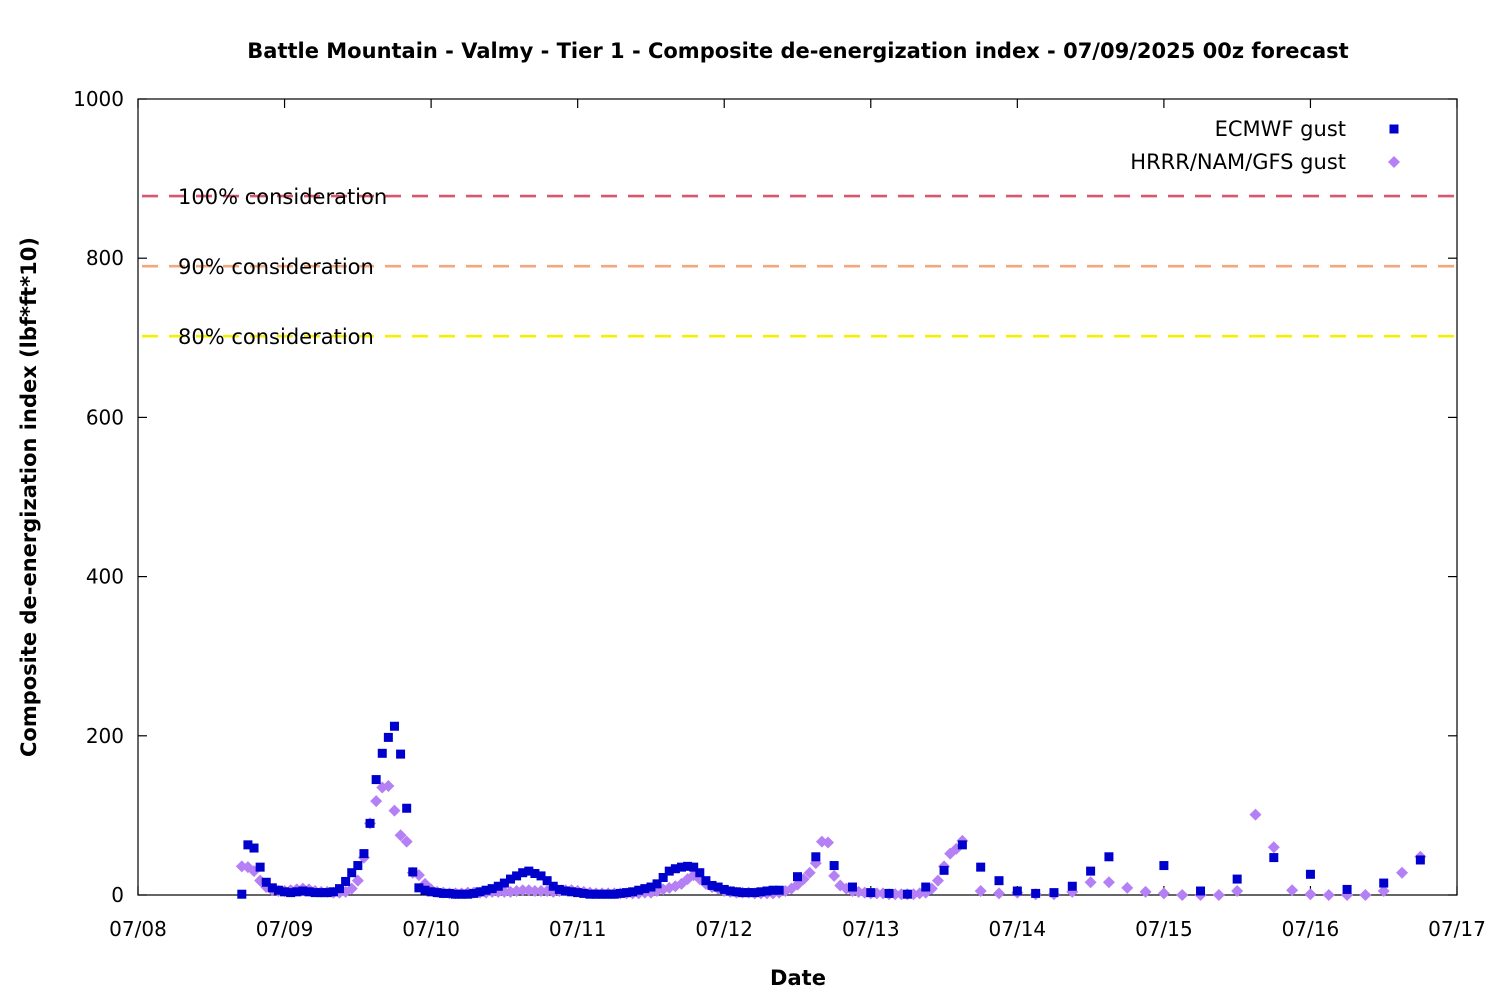 The width and height of the screenshot is (1500, 1000). Describe the element at coordinates (798, 978) in the screenshot. I see `x-axis-label: Date` at that location.